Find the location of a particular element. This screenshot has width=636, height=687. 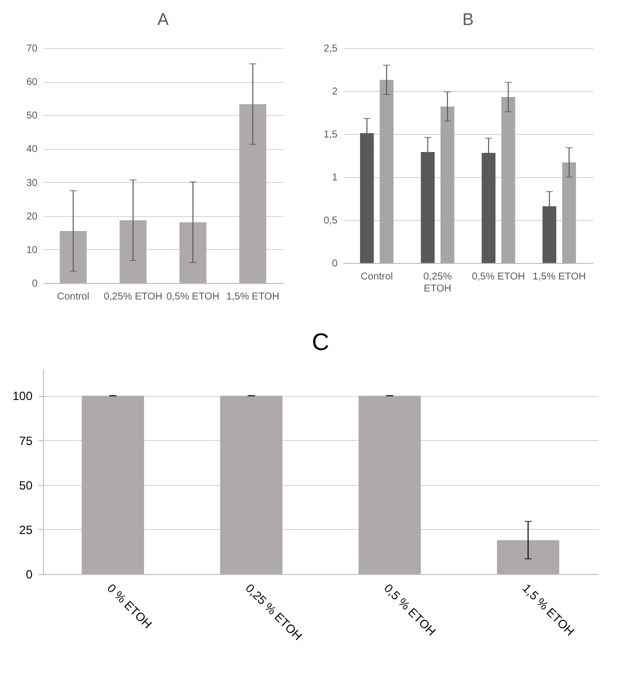

y-tick-label: 10 is located at coordinates (32, 250).